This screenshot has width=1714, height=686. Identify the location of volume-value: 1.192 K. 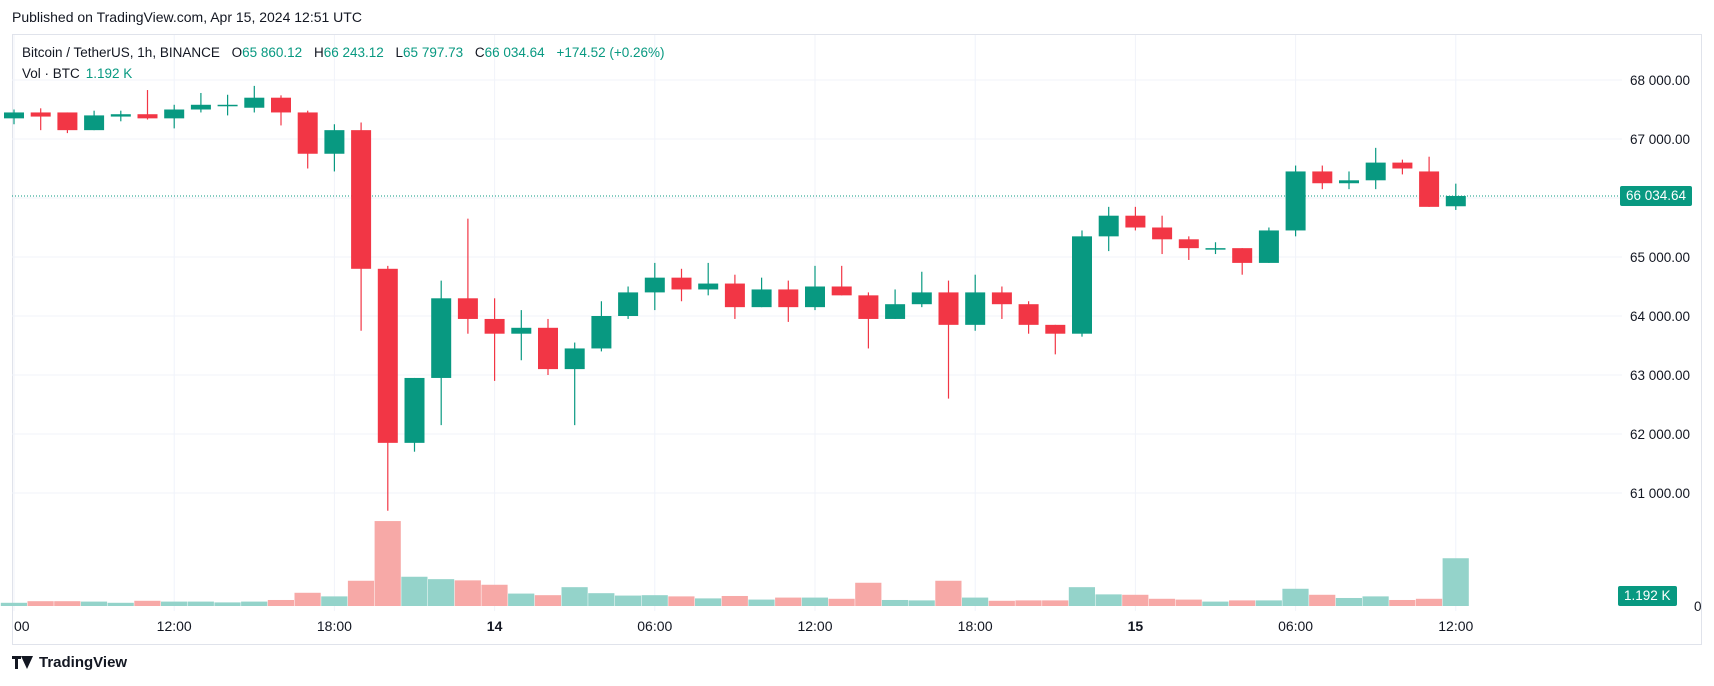
(109, 73).